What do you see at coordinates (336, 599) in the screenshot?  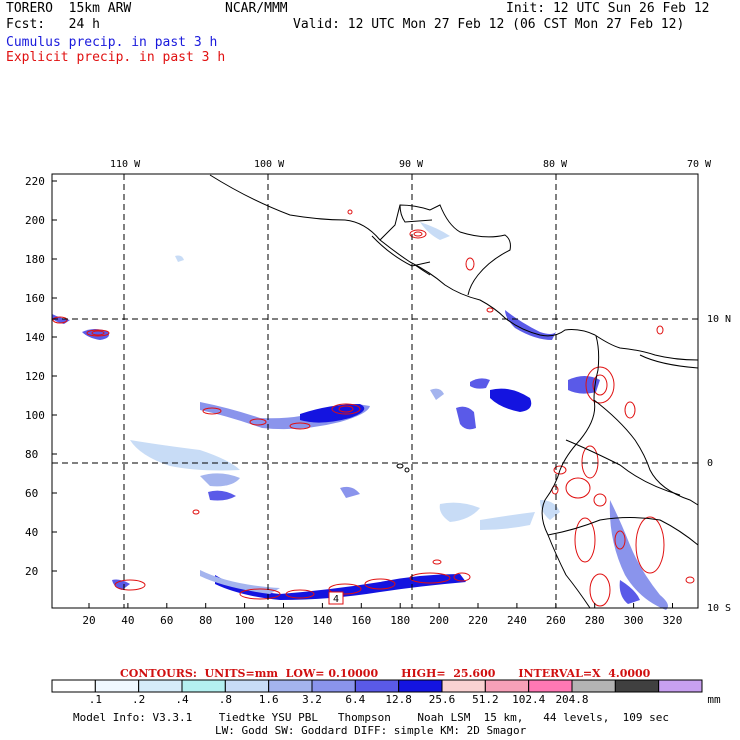 I see `box-label: 4` at bounding box center [336, 599].